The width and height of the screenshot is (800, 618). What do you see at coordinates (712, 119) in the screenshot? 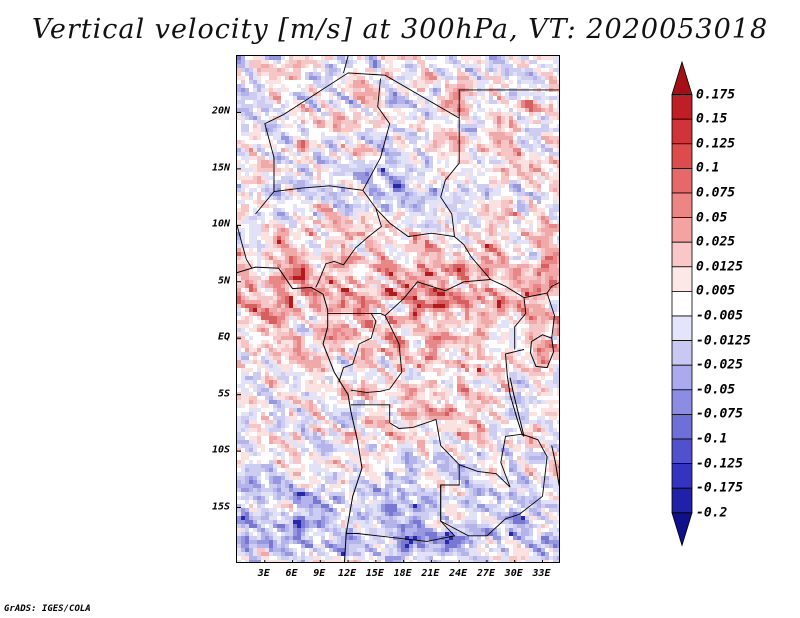
I see `colorbar-tick-label: 0.15` at bounding box center [712, 119].